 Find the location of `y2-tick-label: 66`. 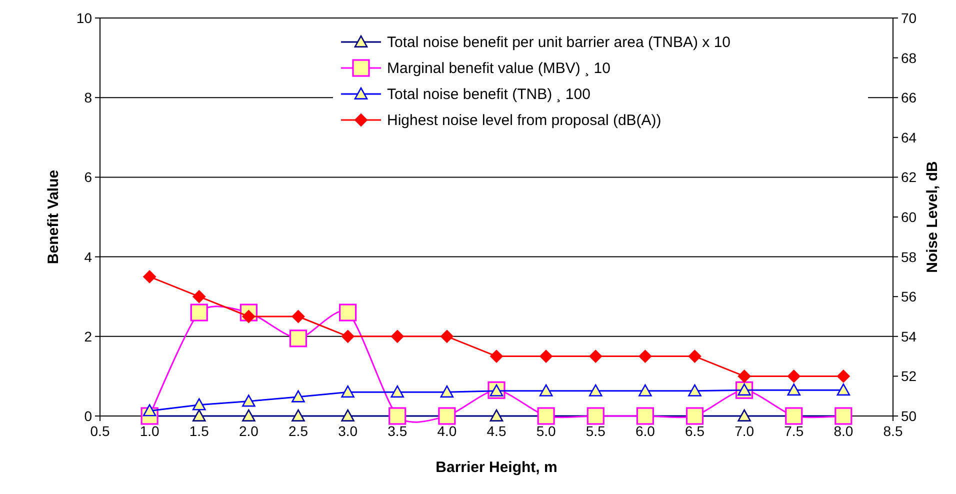

y2-tick-label: 66 is located at coordinates (909, 98).